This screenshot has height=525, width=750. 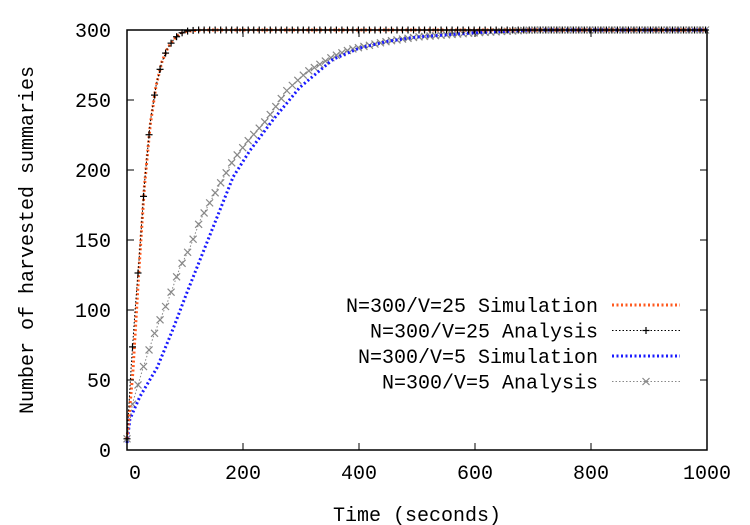 I want to click on x-axis-label: Time (seconds), so click(x=417, y=515).